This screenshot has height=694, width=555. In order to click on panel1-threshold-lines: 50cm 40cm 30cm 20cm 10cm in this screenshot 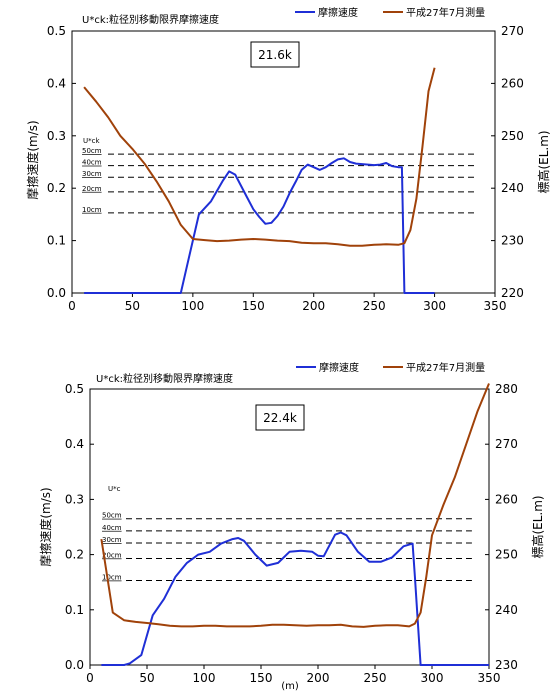, I will do `click(279, 180)`.